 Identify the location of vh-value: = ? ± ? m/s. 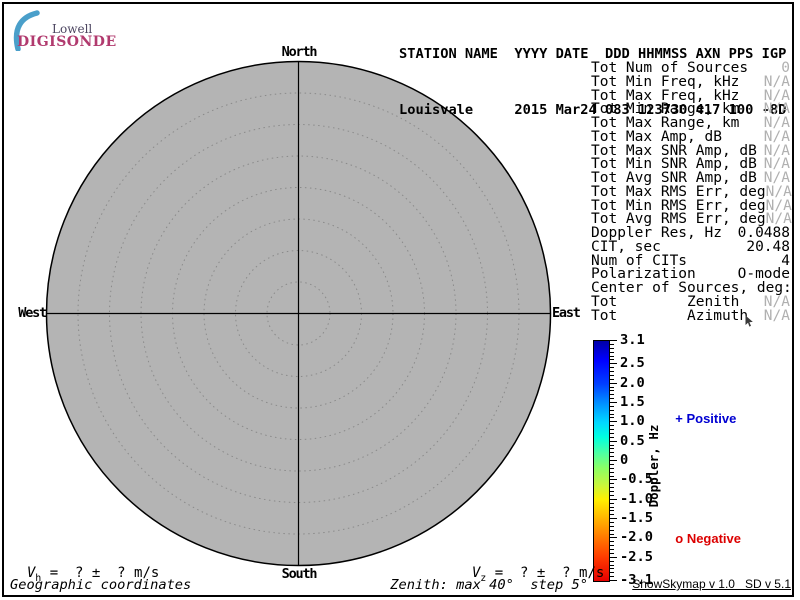
(100, 573).